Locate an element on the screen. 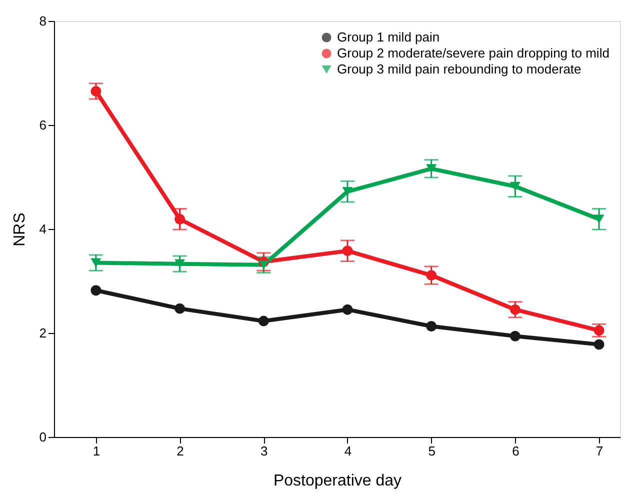 The image size is (630, 493). x-tick-label: 3 is located at coordinates (264, 451).